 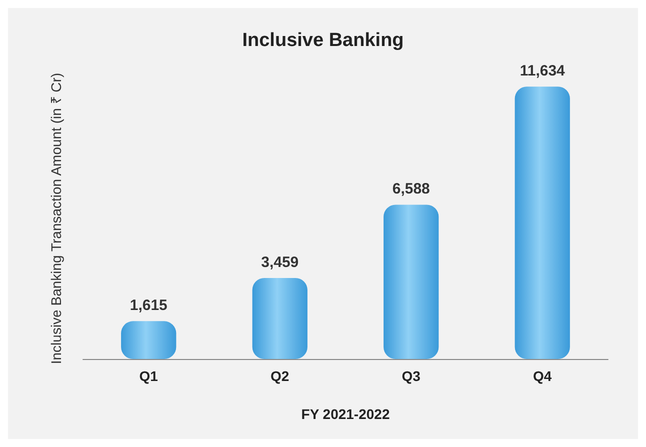 What do you see at coordinates (280, 376) in the screenshot?
I see `x-tick-label: Q2` at bounding box center [280, 376].